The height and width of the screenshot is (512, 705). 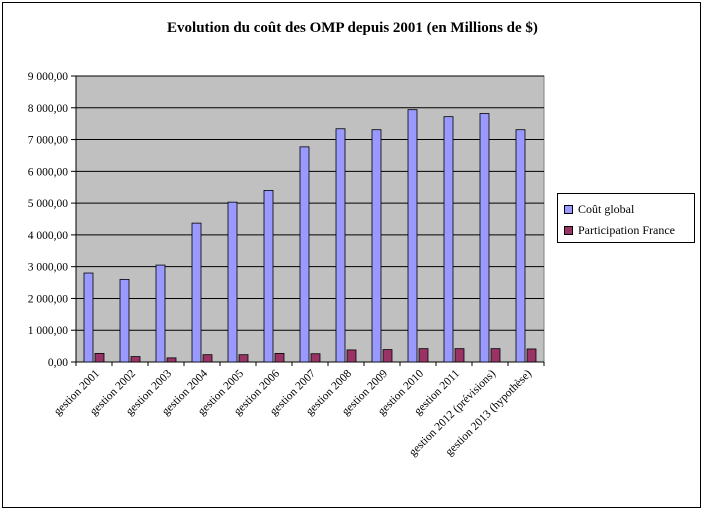 I want to click on y-tick-label: 0,00, so click(x=58, y=363).